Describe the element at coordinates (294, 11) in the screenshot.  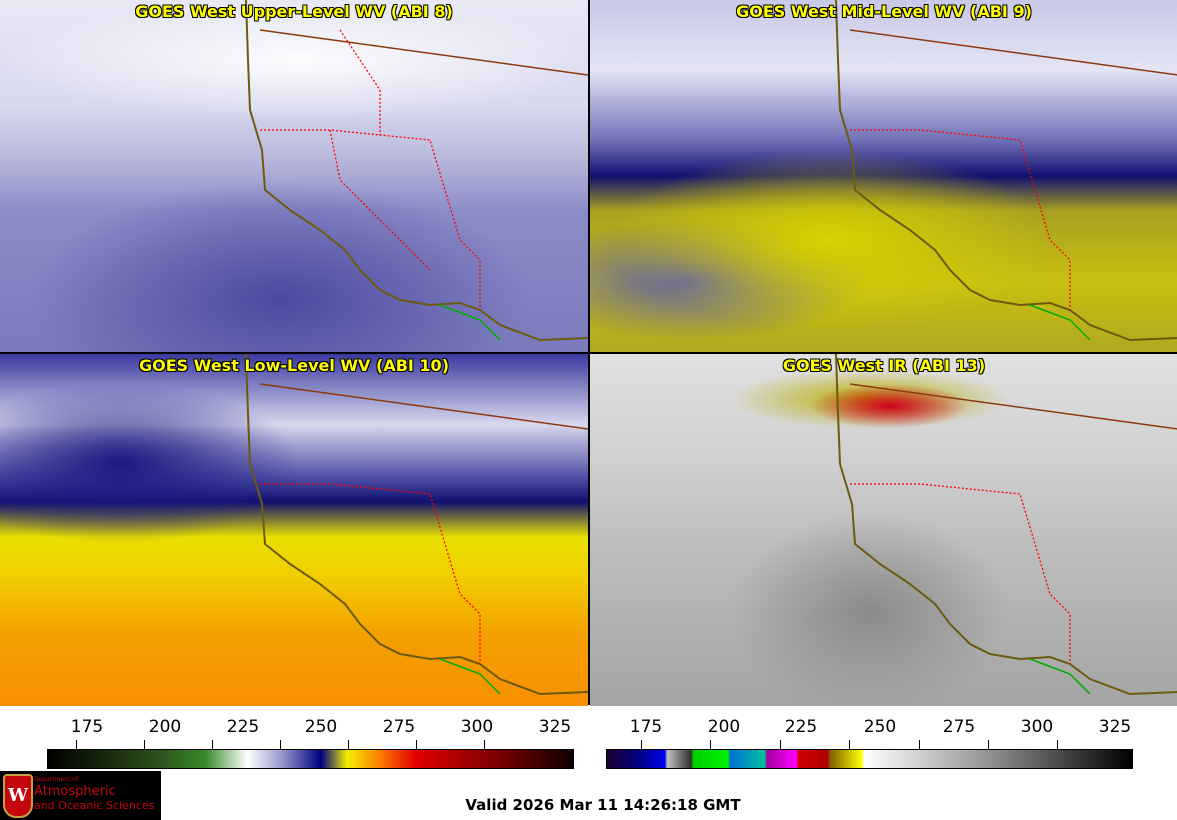
I see `panel-title: GOES West Upper-Level WV (ABI 8)` at that location.